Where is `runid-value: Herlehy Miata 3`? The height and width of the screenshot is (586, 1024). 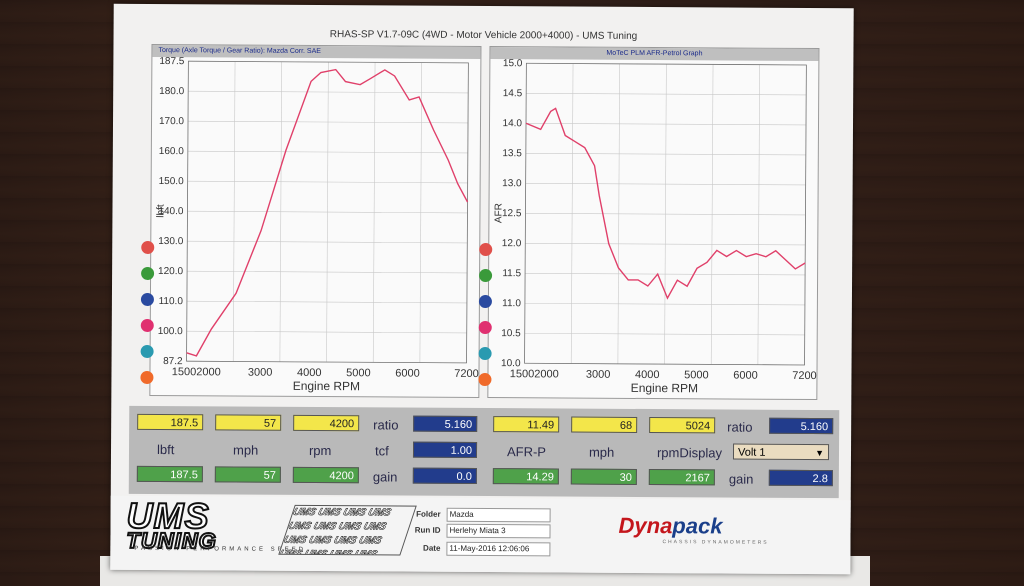 runid-value: Herlehy Miata 3 is located at coordinates (498, 531).